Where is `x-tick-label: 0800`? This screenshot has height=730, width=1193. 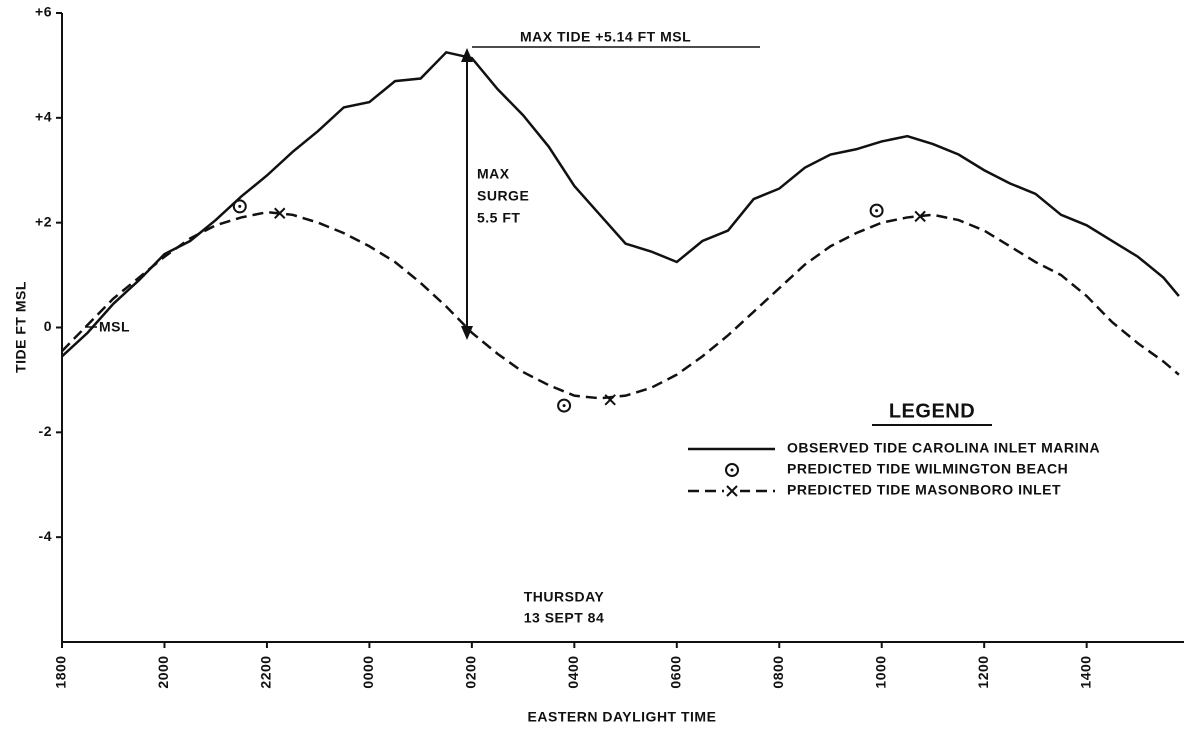
x-tick-label: 0800 is located at coordinates (778, 671).